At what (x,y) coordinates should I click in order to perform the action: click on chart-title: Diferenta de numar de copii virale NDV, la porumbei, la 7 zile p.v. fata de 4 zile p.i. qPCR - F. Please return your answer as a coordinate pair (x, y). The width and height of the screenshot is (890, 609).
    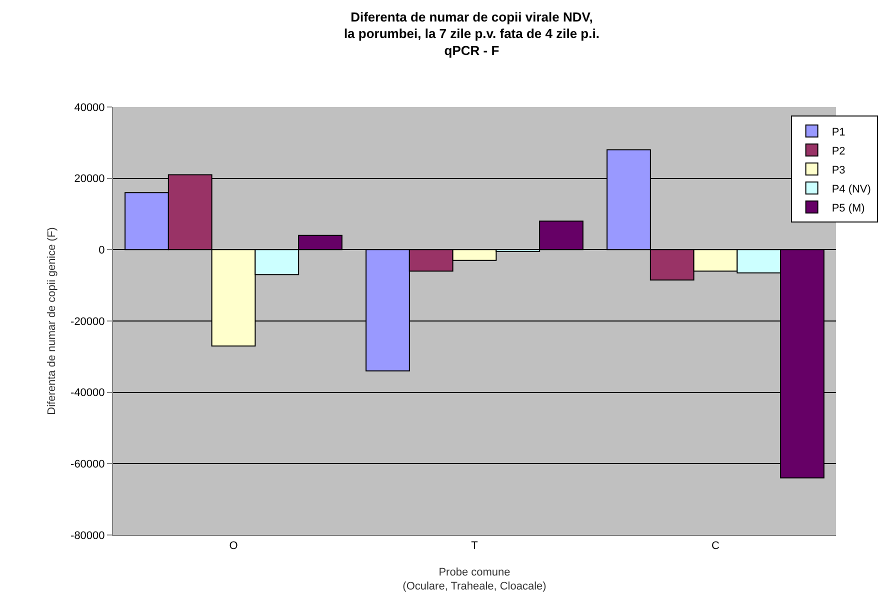
    Looking at the image, I should click on (472, 33).